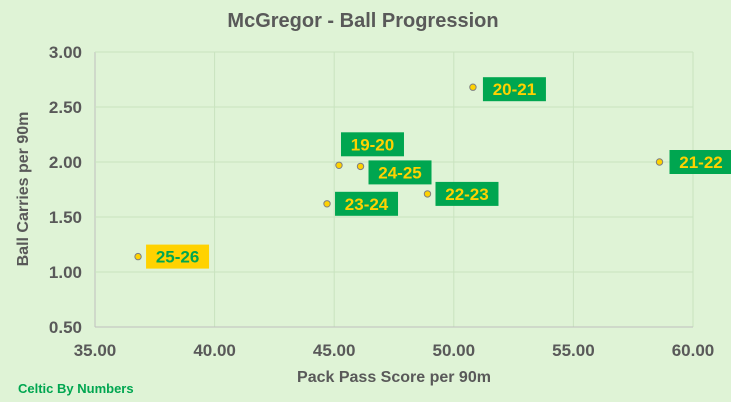  Describe the element at coordinates (76, 388) in the screenshot. I see `credit-text: Celtic By Numbers` at that location.